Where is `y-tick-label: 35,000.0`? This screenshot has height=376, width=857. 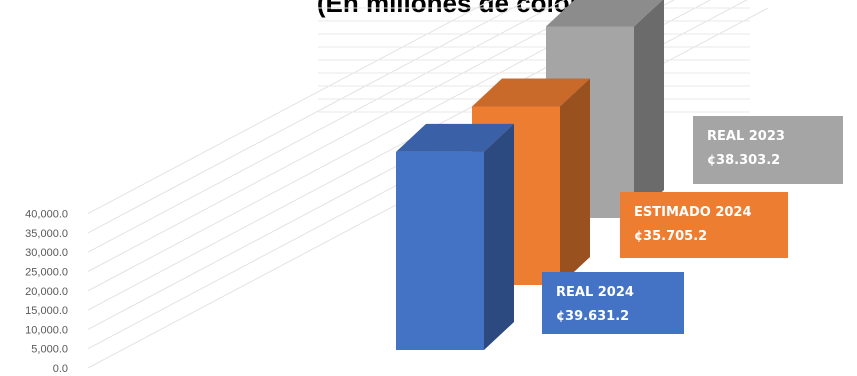 y-tick-label: 35,000.0 is located at coordinates (46, 234).